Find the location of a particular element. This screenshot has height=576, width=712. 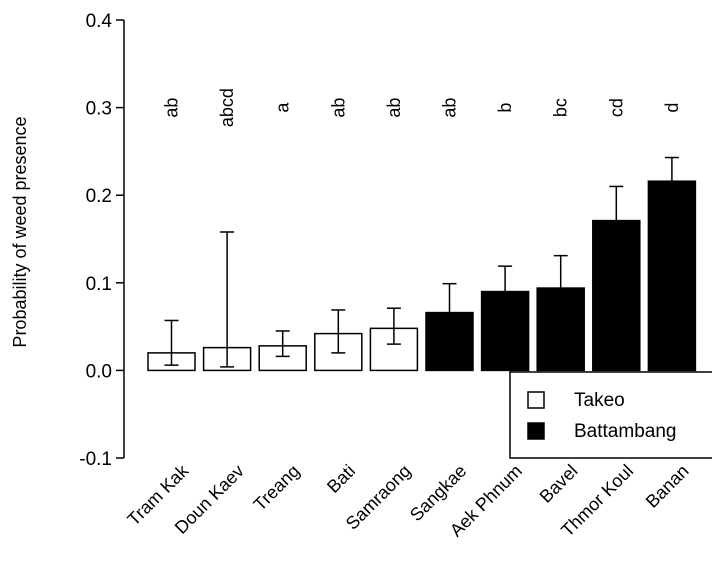

y-axis-title: Probability of weed presence is located at coordinates (20, 231).